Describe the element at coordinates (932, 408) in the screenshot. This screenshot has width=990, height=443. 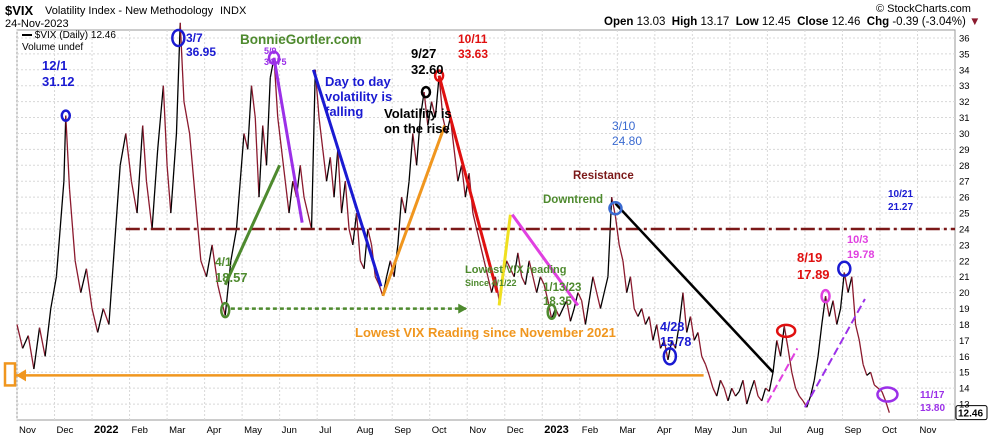
I see `label-nov17-val: 13.80` at that location.